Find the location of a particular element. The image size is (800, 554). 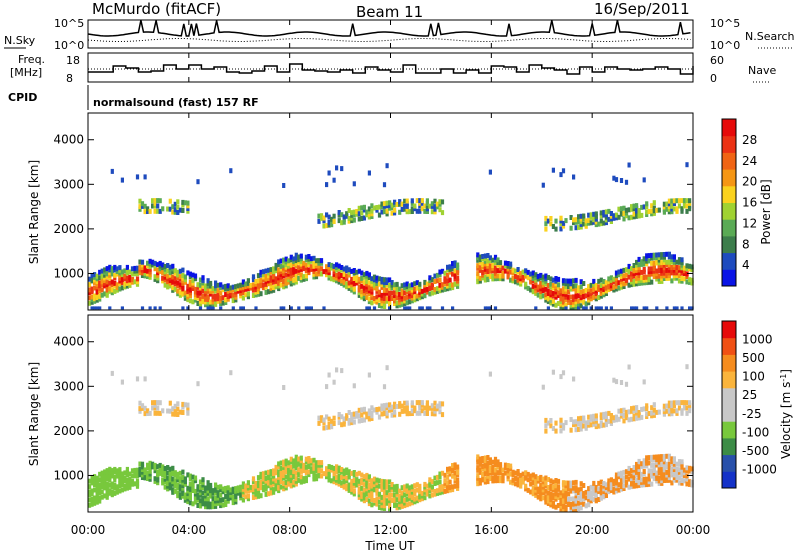

colorbar-tick-label: -25 is located at coordinates (752, 414).